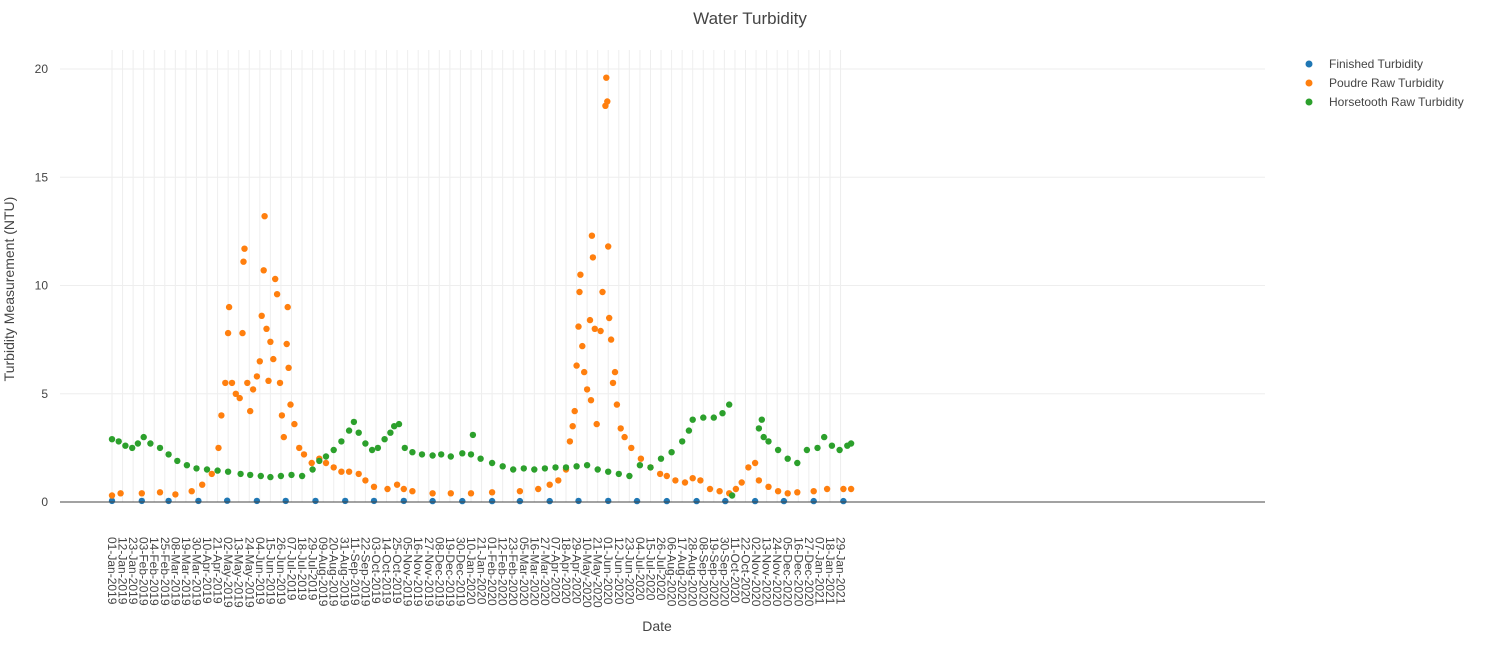 The height and width of the screenshot is (650, 1500). Describe the element at coordinates (534, 571) in the screenshot. I see `x-tick-label: 16-Mar-2020` at that location.